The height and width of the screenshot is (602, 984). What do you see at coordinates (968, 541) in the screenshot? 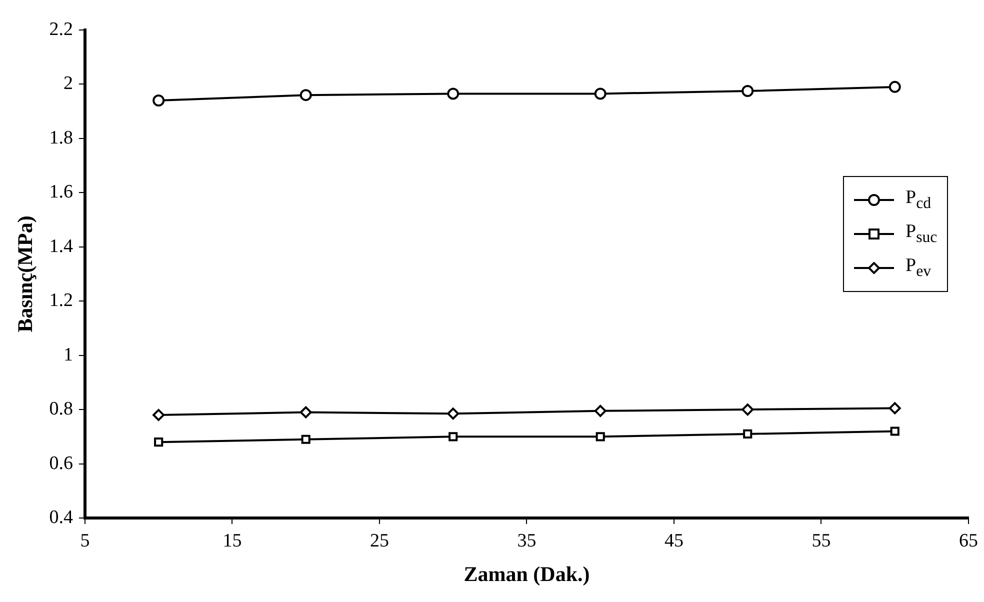
I see `x-tick-label: 65` at bounding box center [968, 541].